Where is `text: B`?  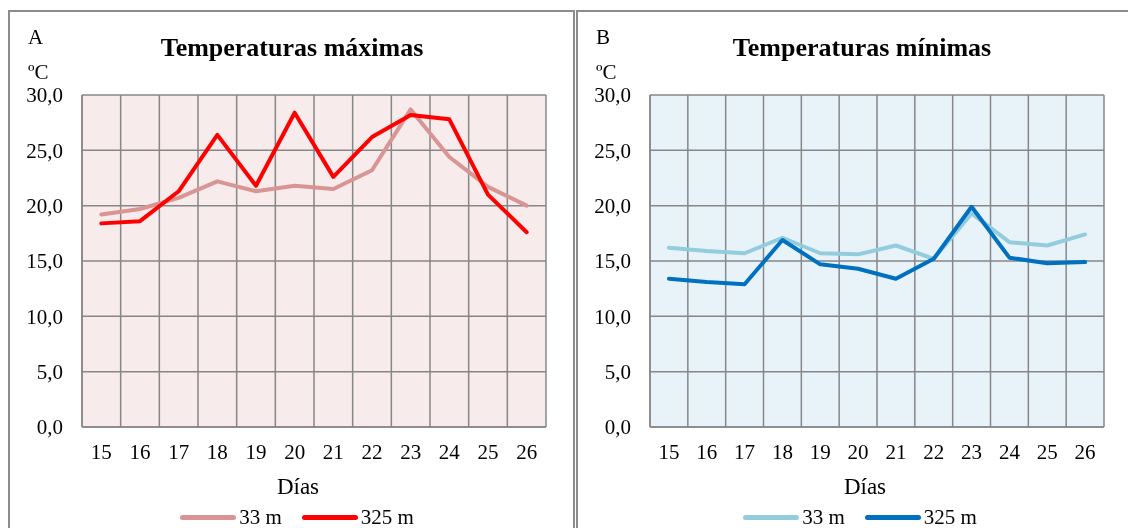 text: B is located at coordinates (603, 37).